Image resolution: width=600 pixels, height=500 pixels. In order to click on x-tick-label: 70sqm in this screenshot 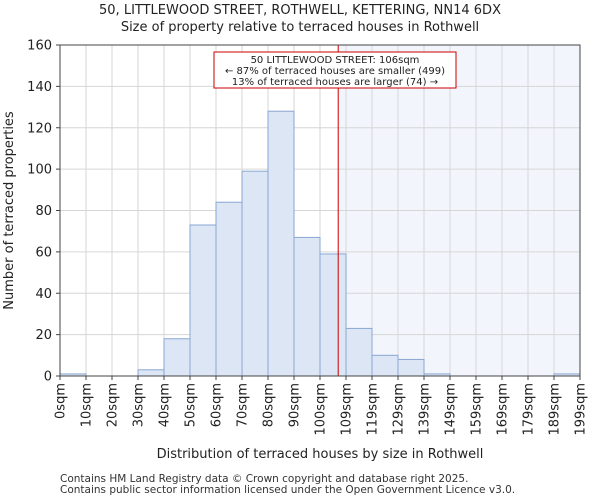, I will do `click(243, 405)`.